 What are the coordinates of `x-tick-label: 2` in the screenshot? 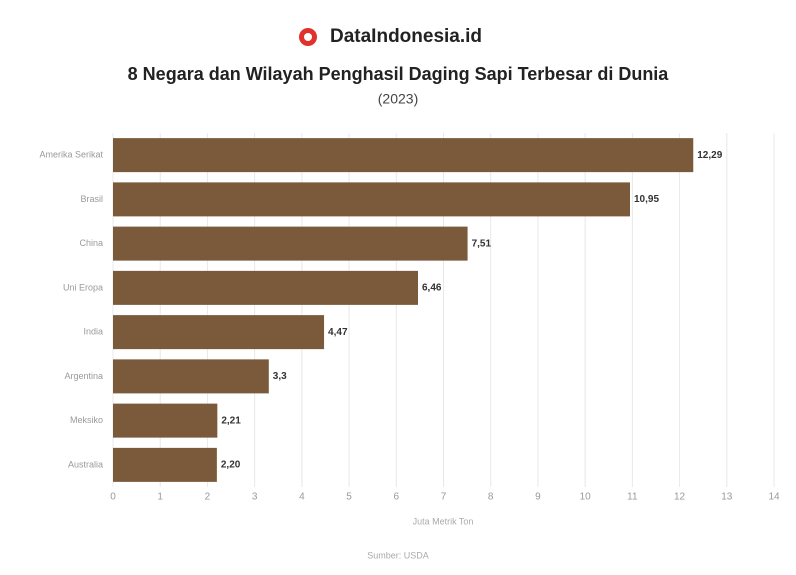 It's located at (208, 497).